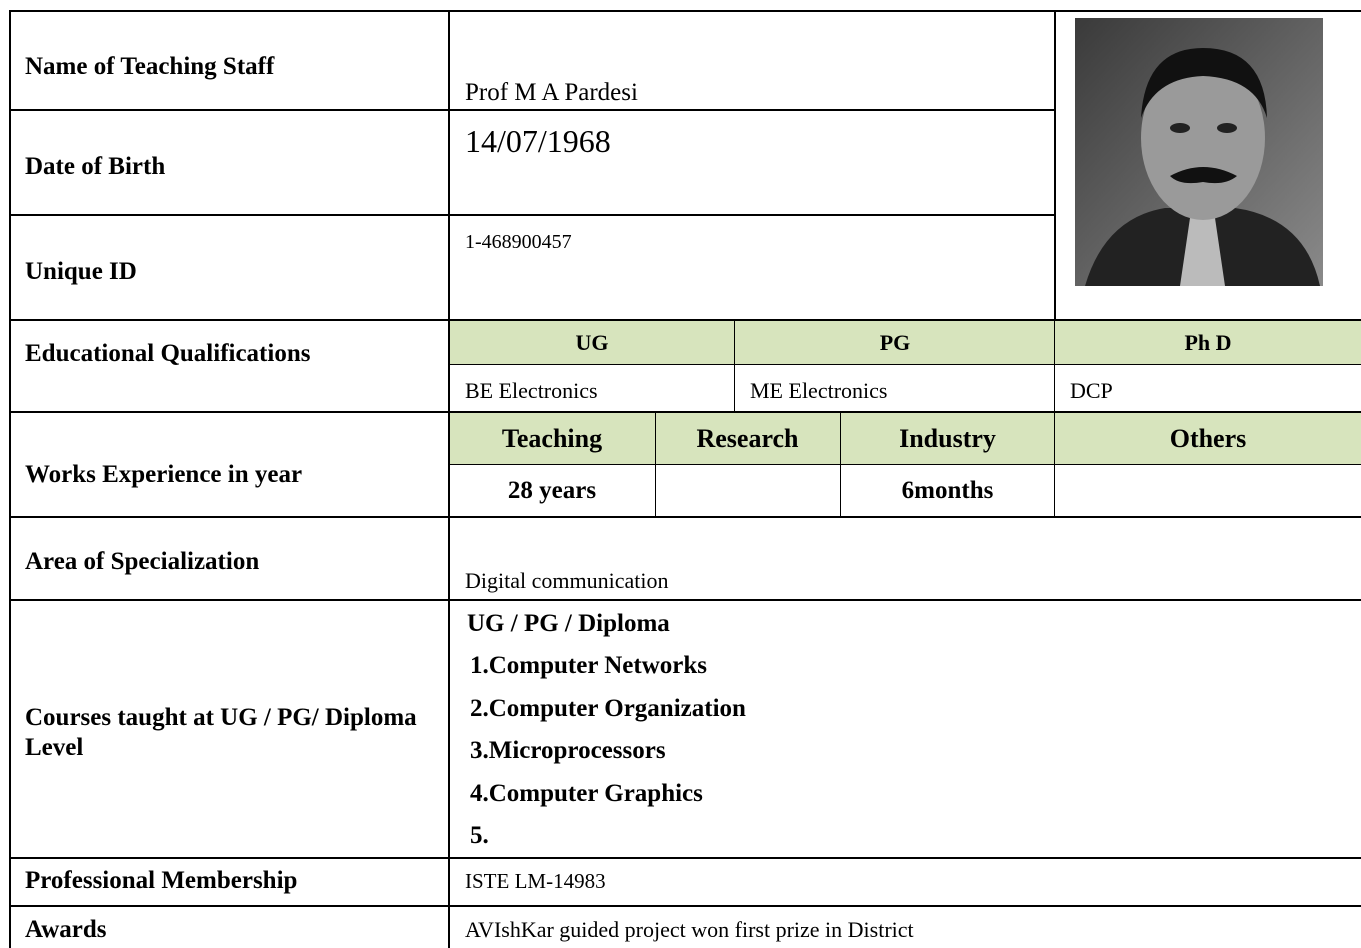 Image resolution: width=1361 pixels, height=948 pixels. What do you see at coordinates (168, 353) in the screenshot?
I see `label: Educational Qualifications` at bounding box center [168, 353].